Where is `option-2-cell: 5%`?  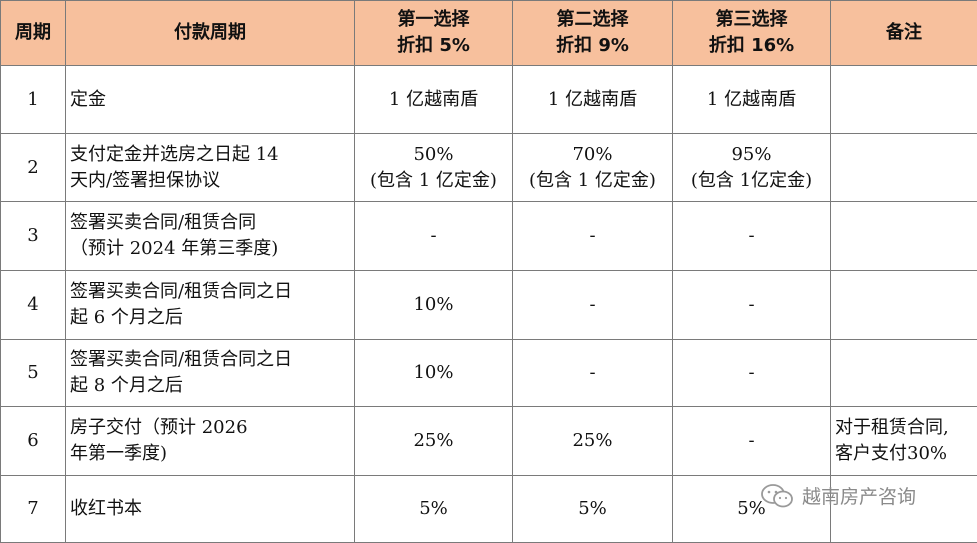 option-2-cell: 5% is located at coordinates (593, 509).